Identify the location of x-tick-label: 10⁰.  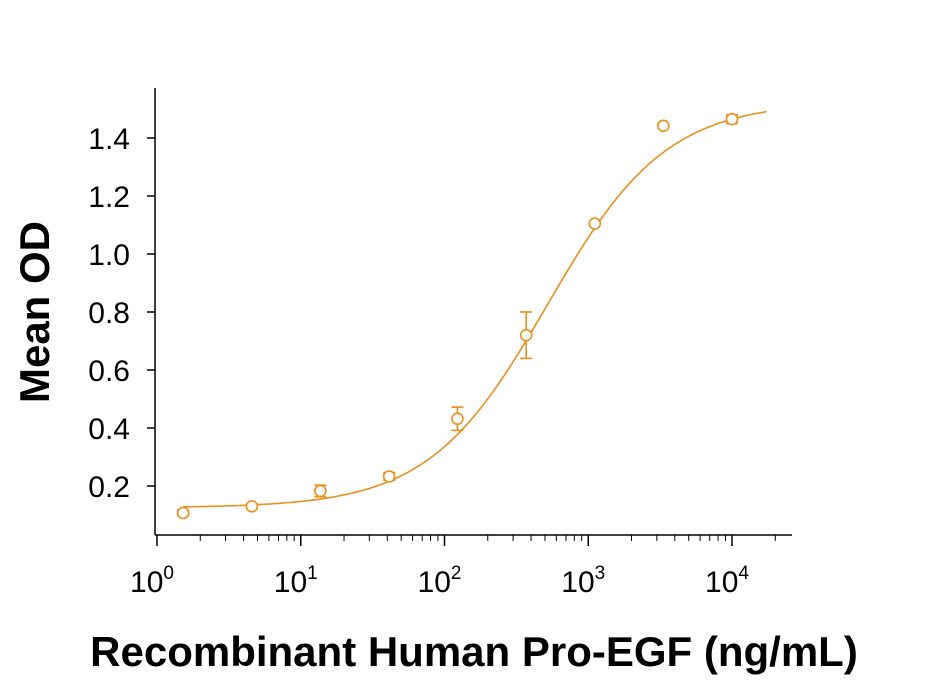
(152, 581).